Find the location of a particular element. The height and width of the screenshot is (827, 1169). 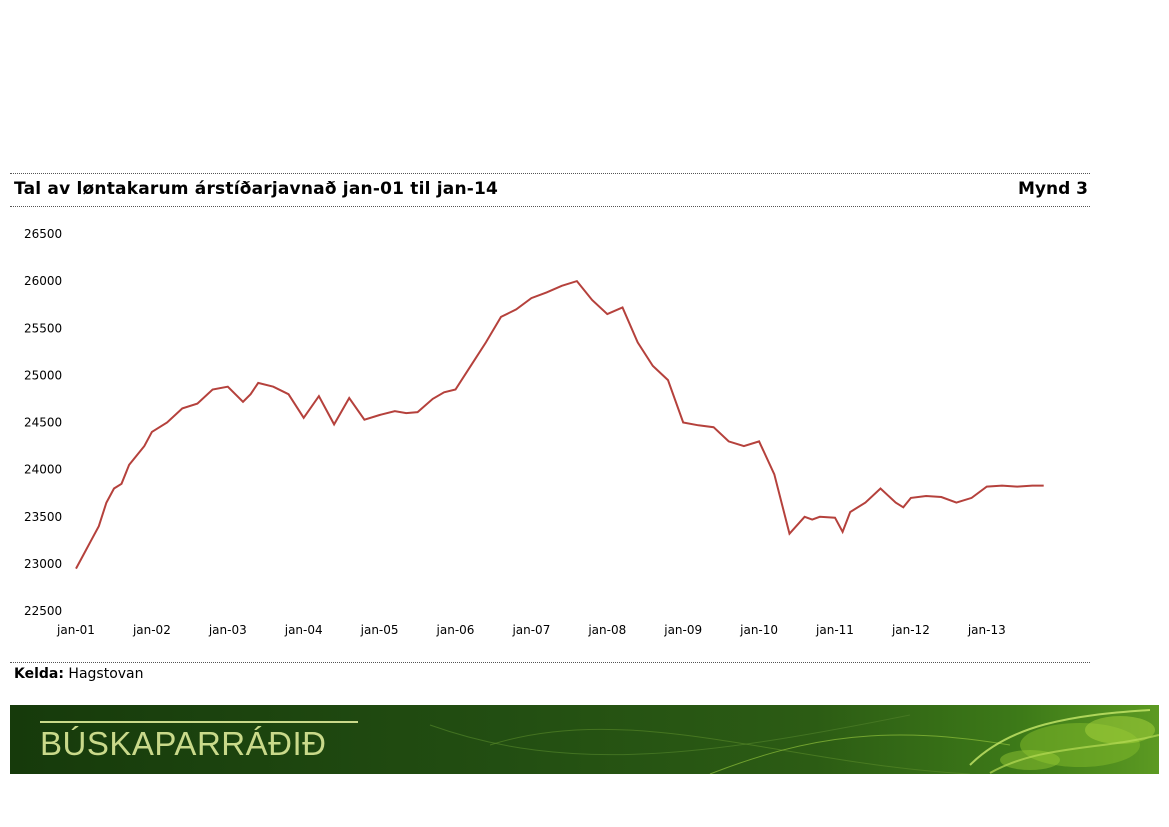

source-note: Kelda: Hagstovan is located at coordinates (79, 674).